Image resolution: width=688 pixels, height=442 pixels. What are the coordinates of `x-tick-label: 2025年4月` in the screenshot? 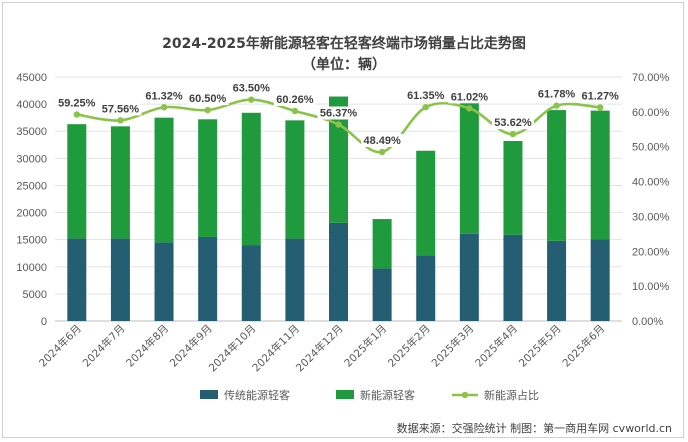 It's located at (496, 346).